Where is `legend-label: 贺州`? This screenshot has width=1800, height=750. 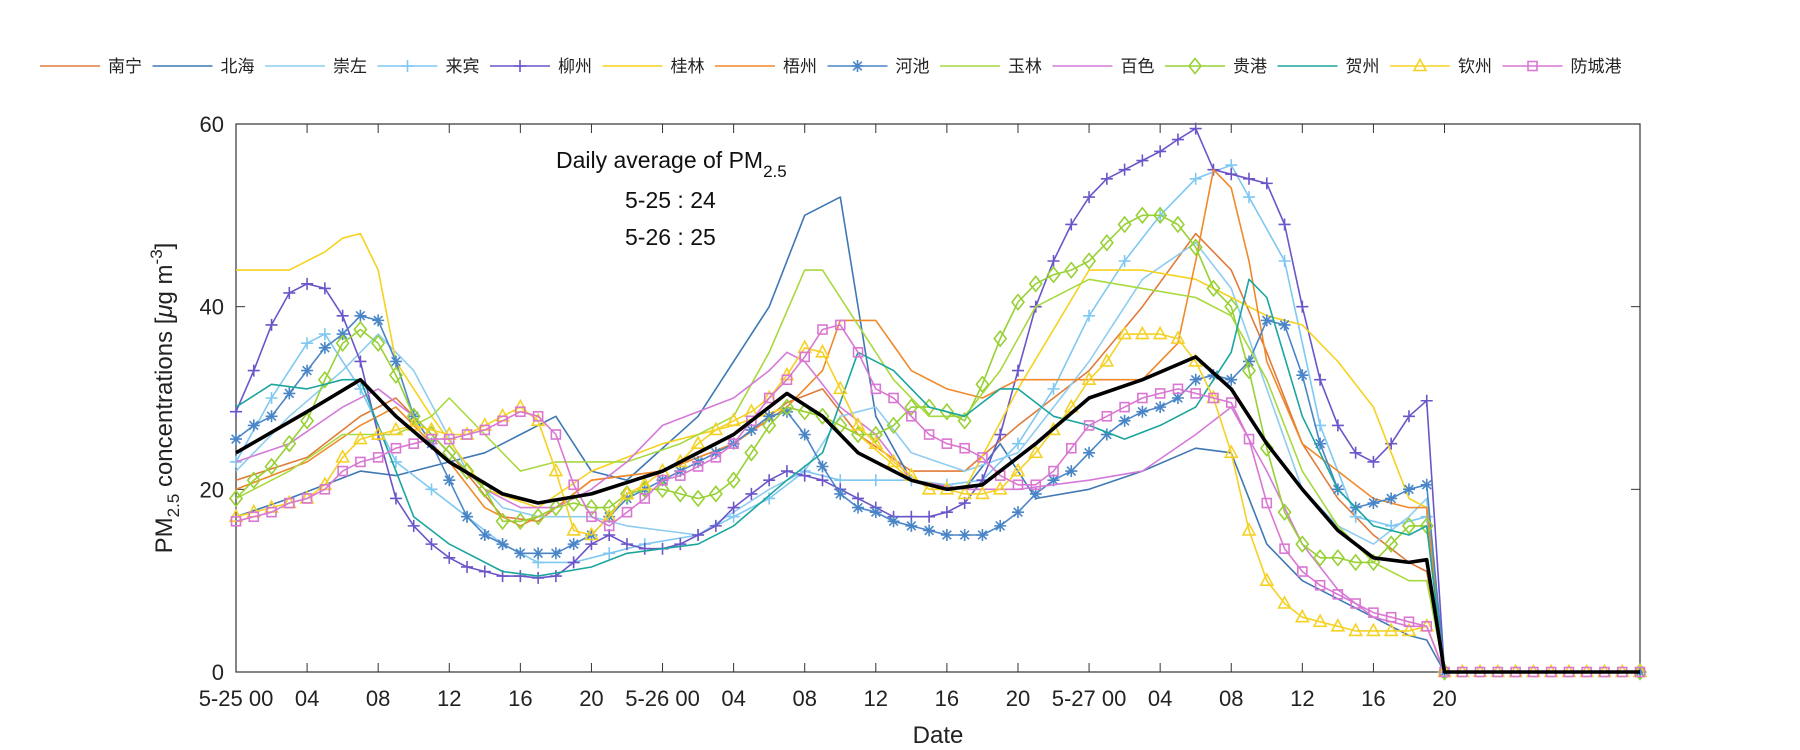 legend-label: 贺州 is located at coordinates (1363, 67).